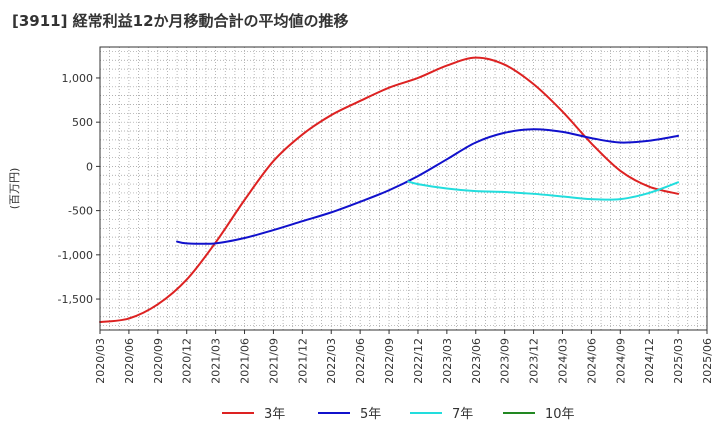 The image size is (720, 440). I want to click on x-tick-label: 2020/12, so click(187, 361).